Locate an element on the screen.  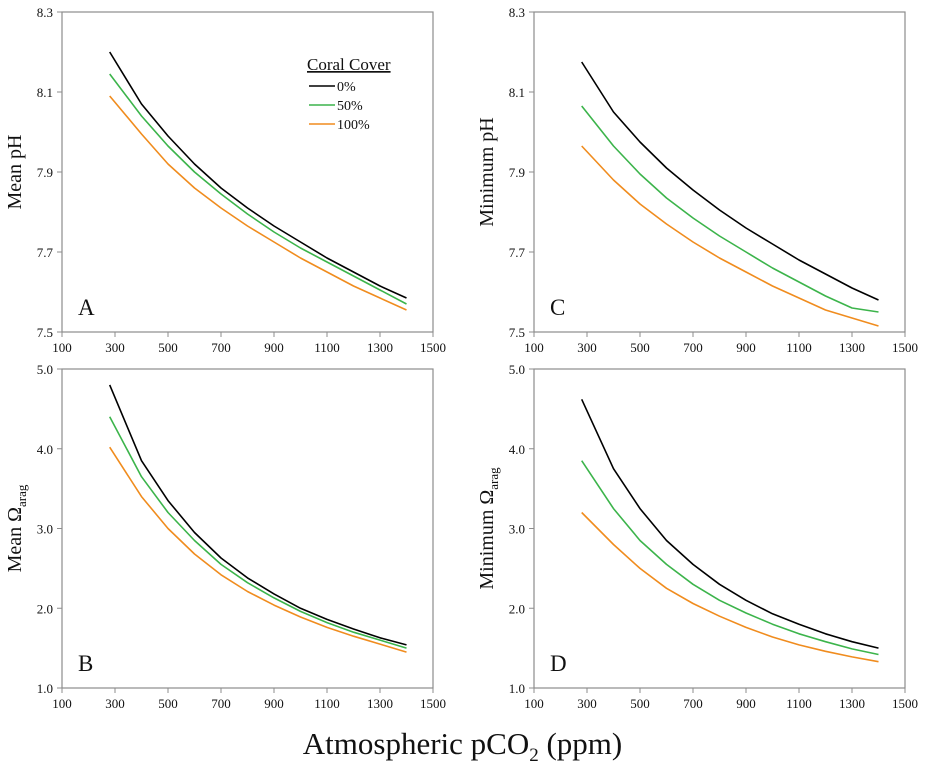
x-tick-label-c: 300 is located at coordinates (587, 347).